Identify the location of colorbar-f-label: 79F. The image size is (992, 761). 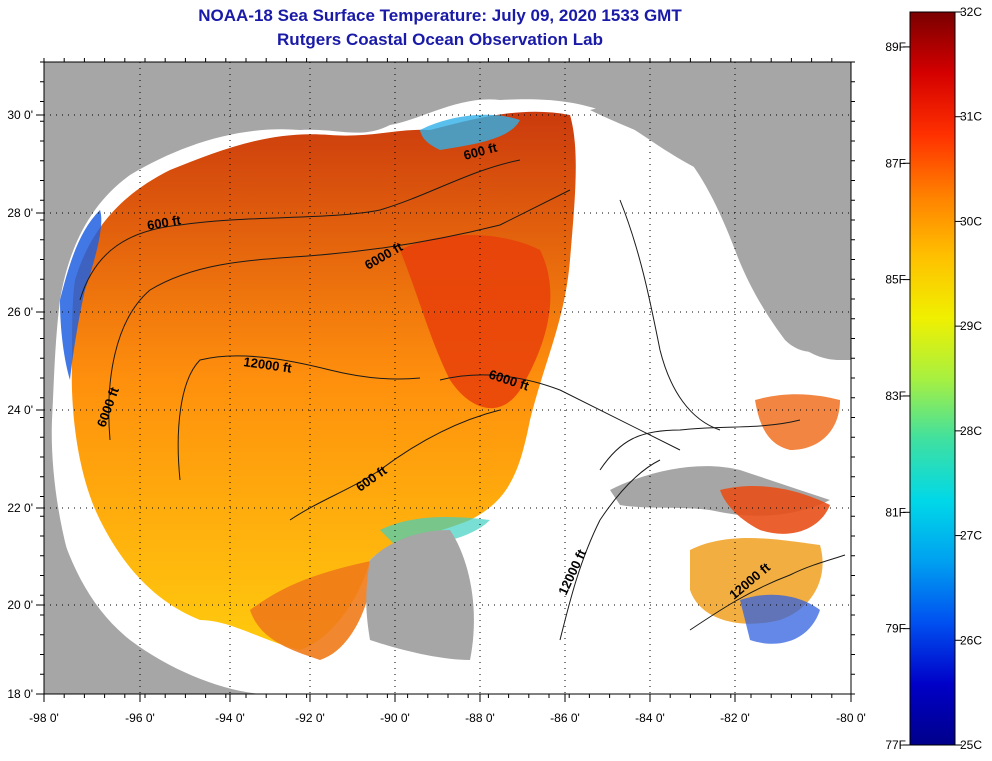
(895, 629).